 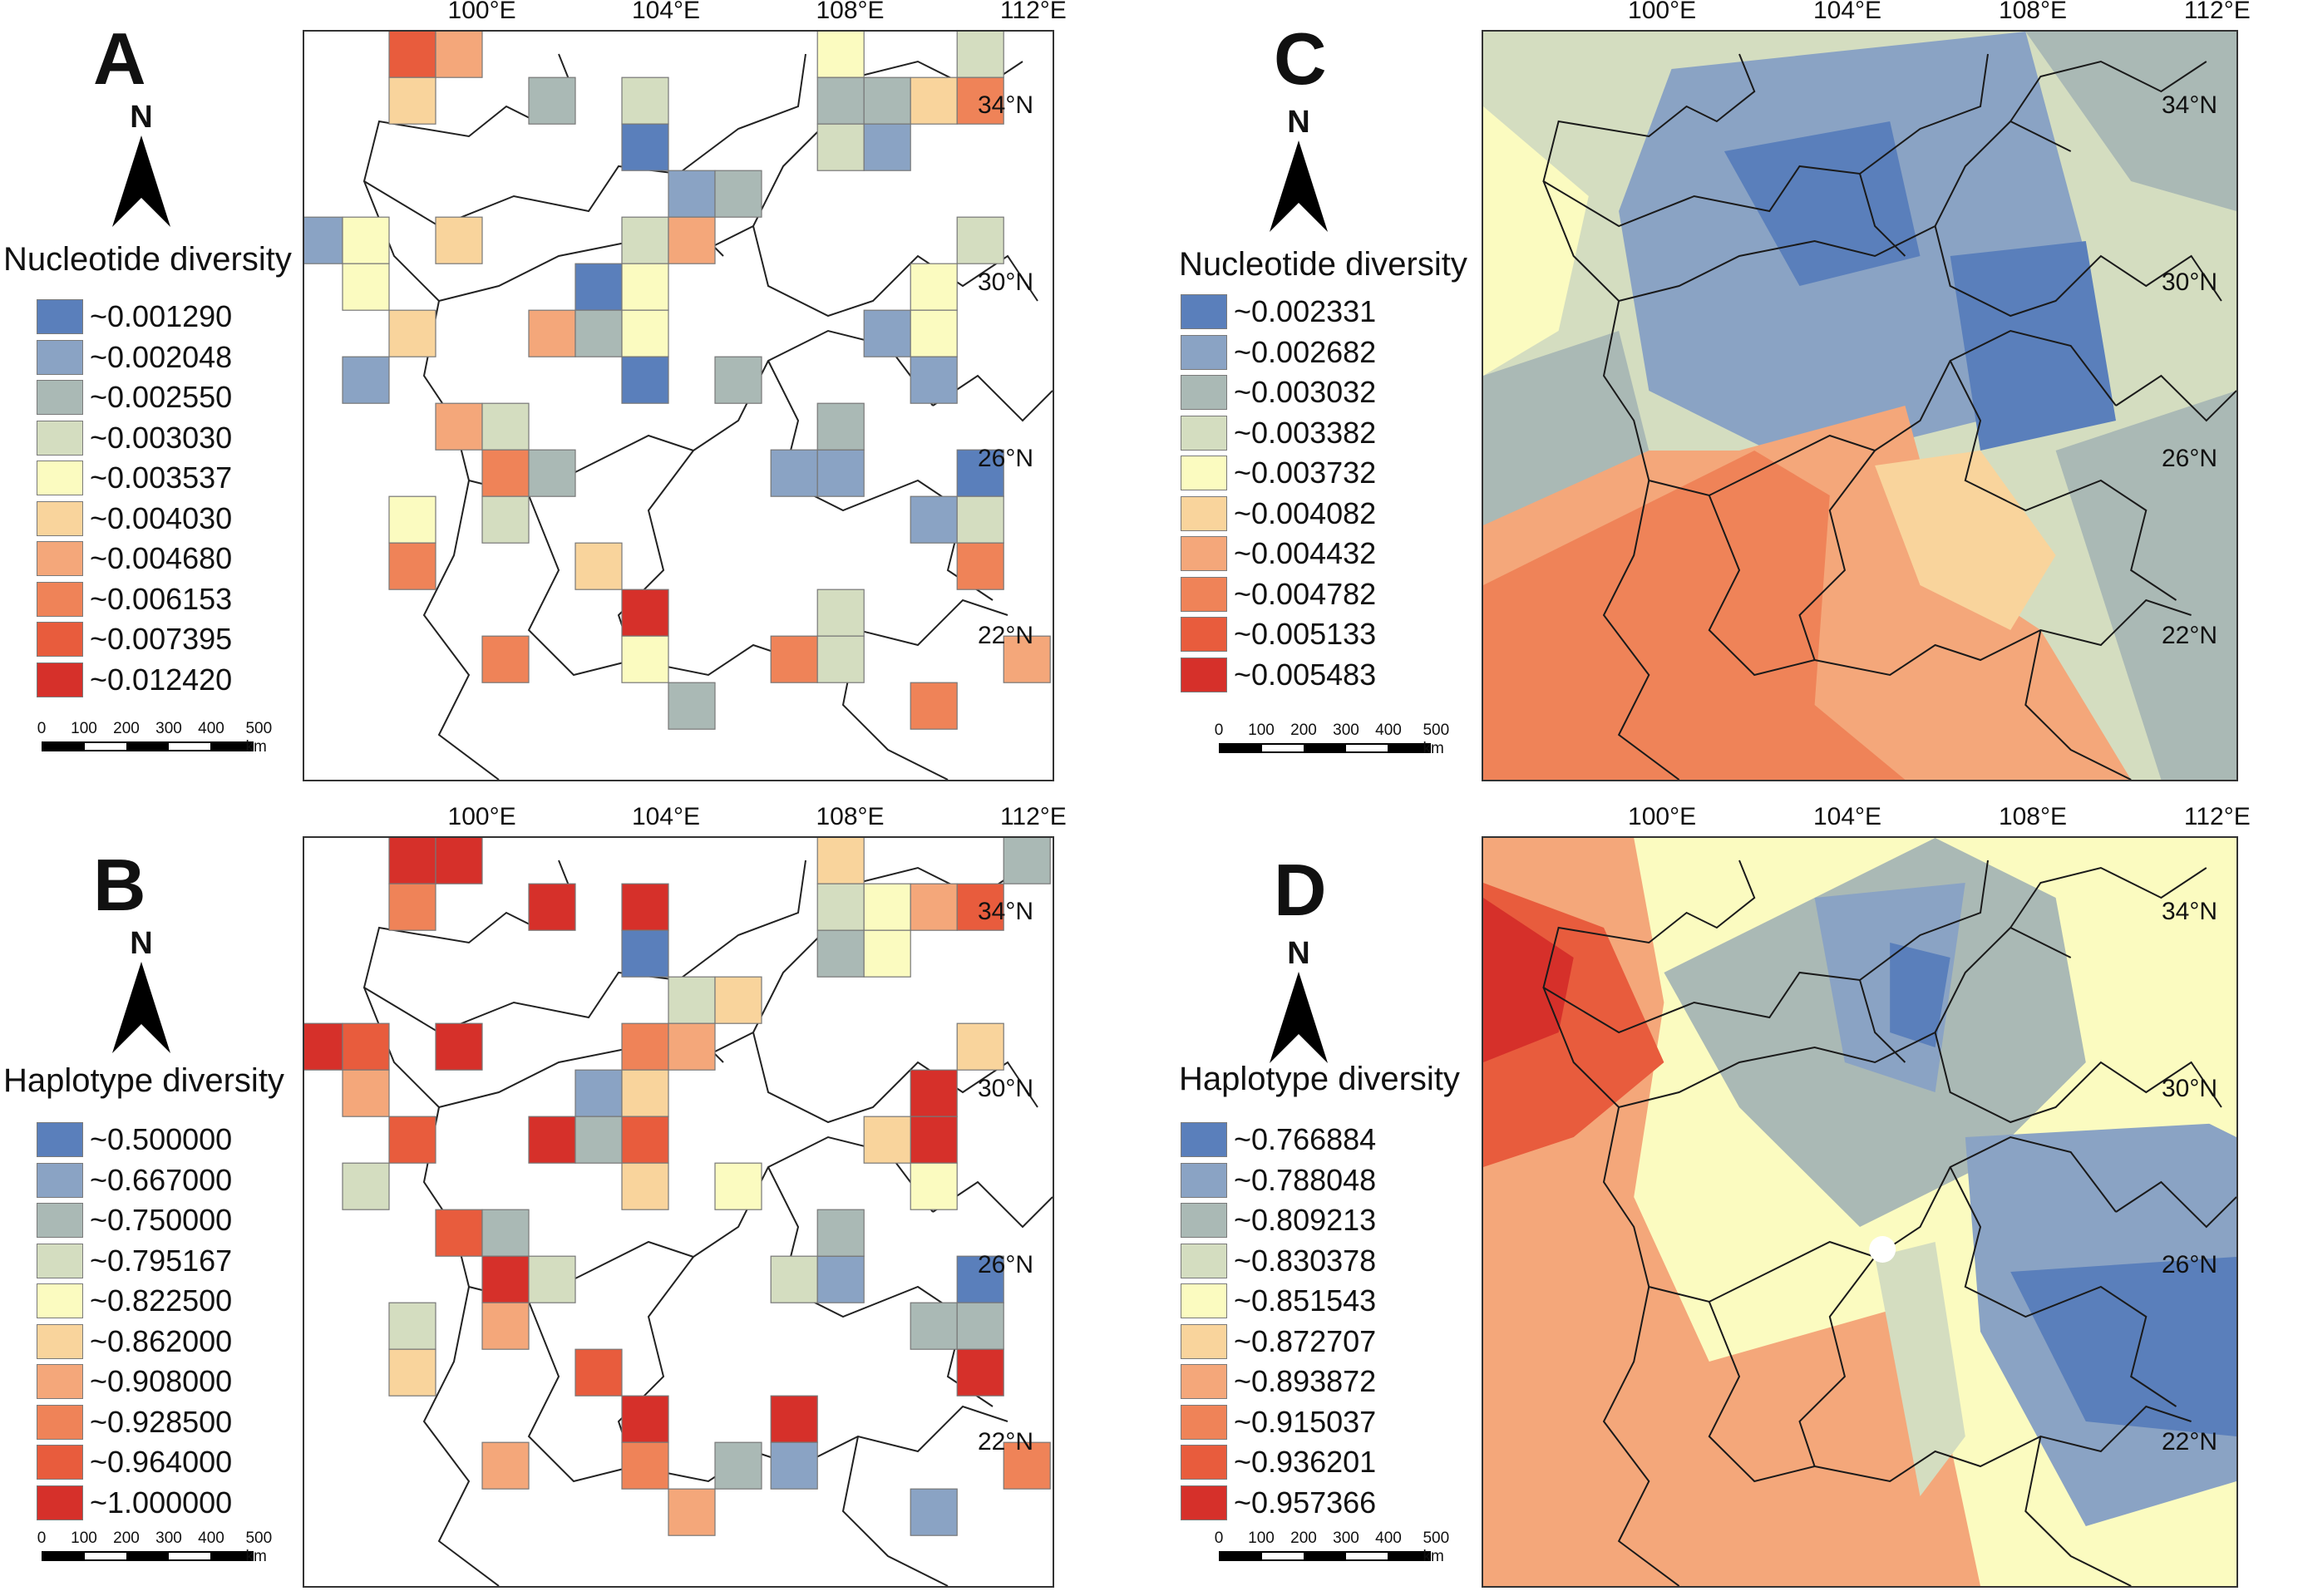 I want to click on legend-label: ~0.004432, so click(x=1305, y=553).